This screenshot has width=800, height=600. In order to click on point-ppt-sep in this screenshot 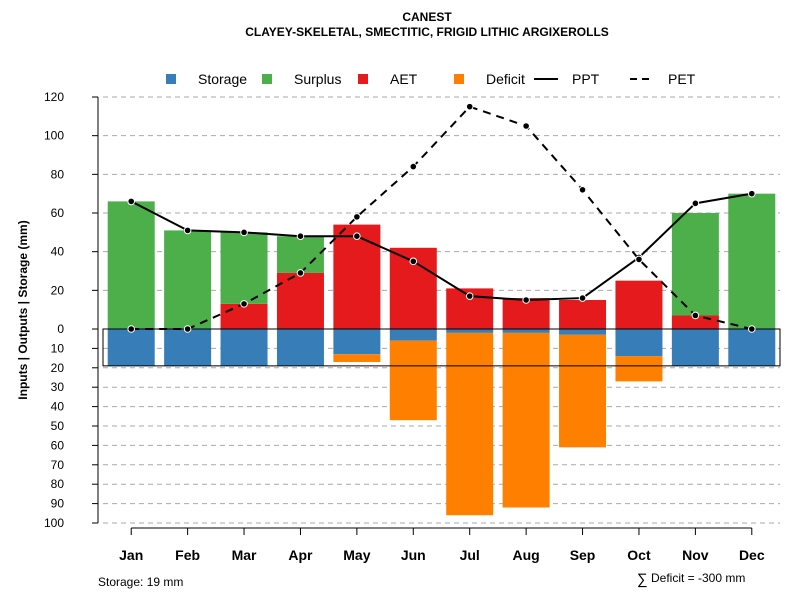, I will do `click(582, 298)`.